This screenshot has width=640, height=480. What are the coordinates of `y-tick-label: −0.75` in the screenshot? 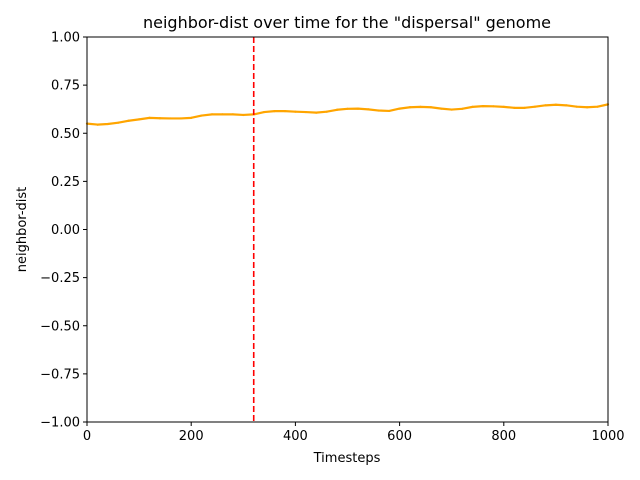 It's located at (60, 374).